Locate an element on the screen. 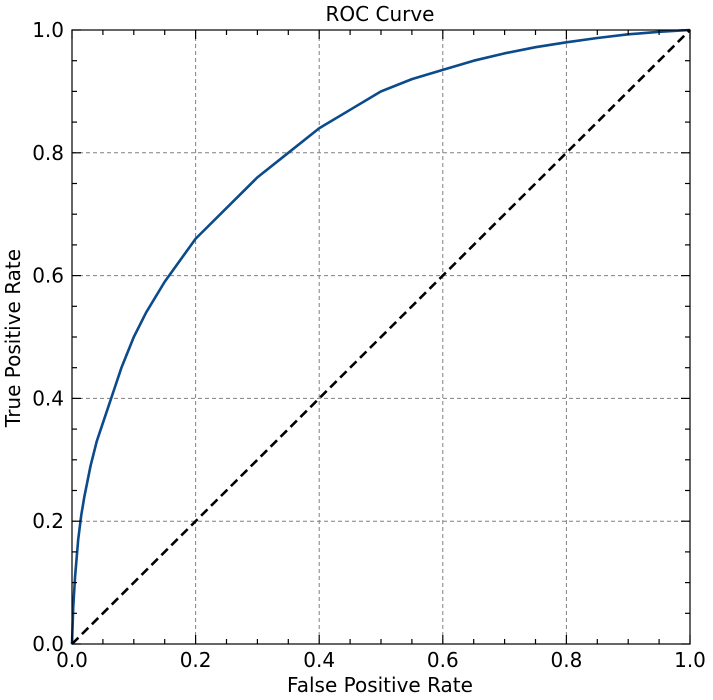 Image resolution: width=713 pixels, height=700 pixels. x-tick-label: 0.0 is located at coordinates (72, 660).